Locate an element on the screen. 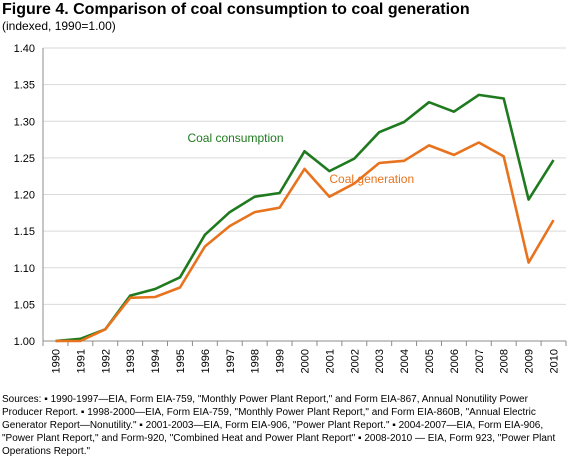 Image resolution: width=570 pixels, height=462 pixels. y-axis: 1.00 1.05 1.10 1.15 1.20 1.25 1.30 1.35 1.40 is located at coordinates (29, 195).